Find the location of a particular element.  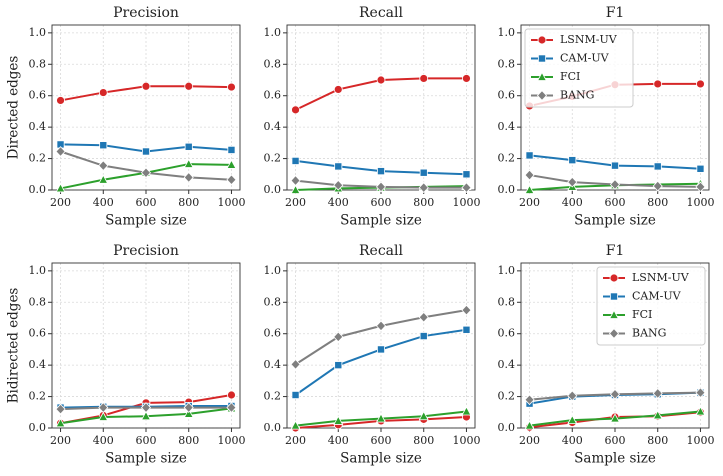

legend-box is located at coordinates (579, 68).